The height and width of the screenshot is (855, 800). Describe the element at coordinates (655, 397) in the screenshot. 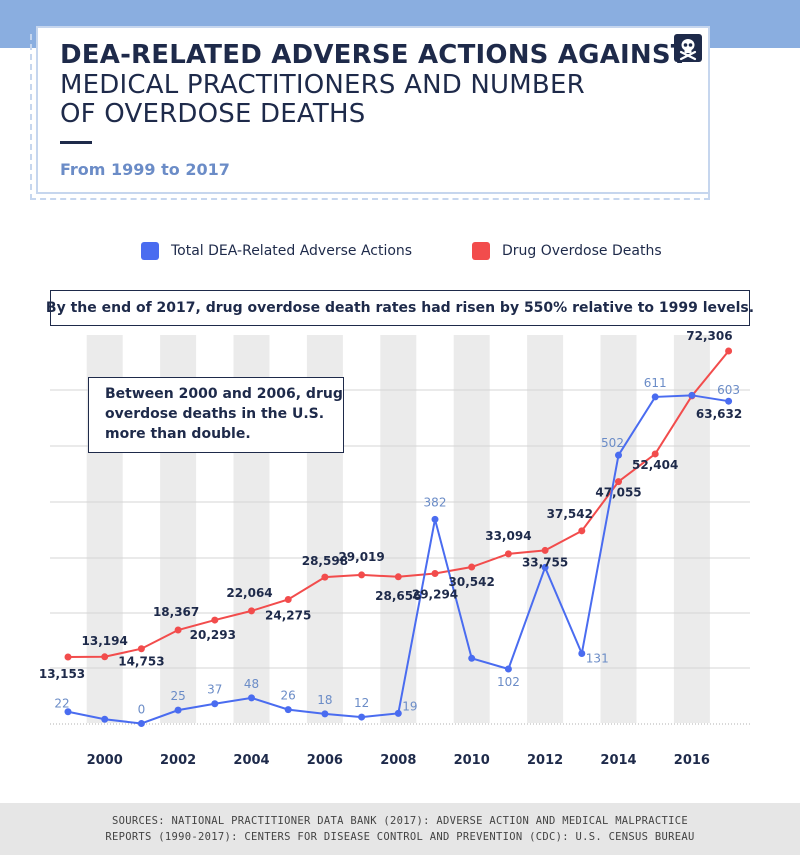

I see `point-dea-2015` at that location.